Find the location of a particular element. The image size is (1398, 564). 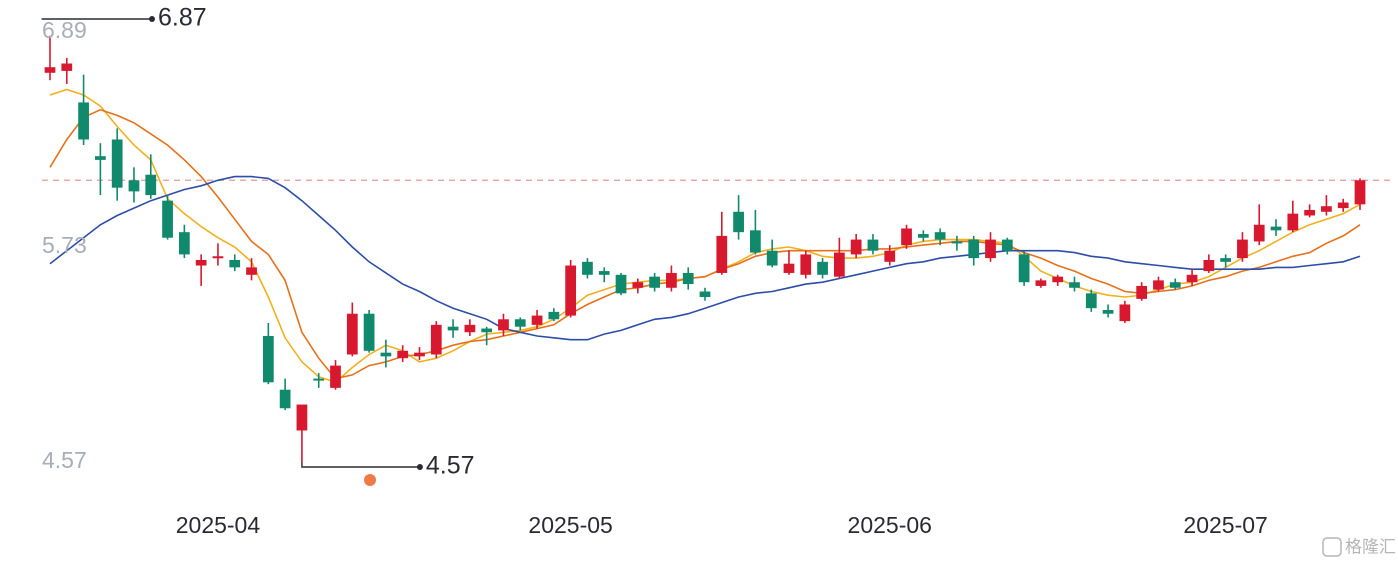

watermark: 格隆汇 is located at coordinates (1359, 547).